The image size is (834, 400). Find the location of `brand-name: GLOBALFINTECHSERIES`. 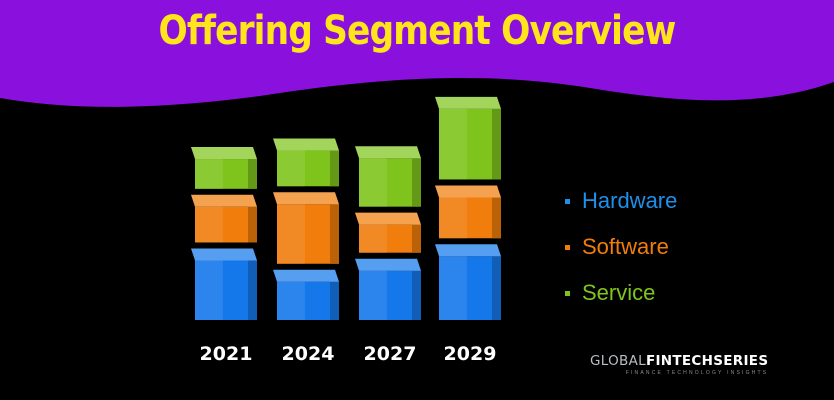

brand-name: GLOBALFINTECHSERIES is located at coordinates (697, 361).